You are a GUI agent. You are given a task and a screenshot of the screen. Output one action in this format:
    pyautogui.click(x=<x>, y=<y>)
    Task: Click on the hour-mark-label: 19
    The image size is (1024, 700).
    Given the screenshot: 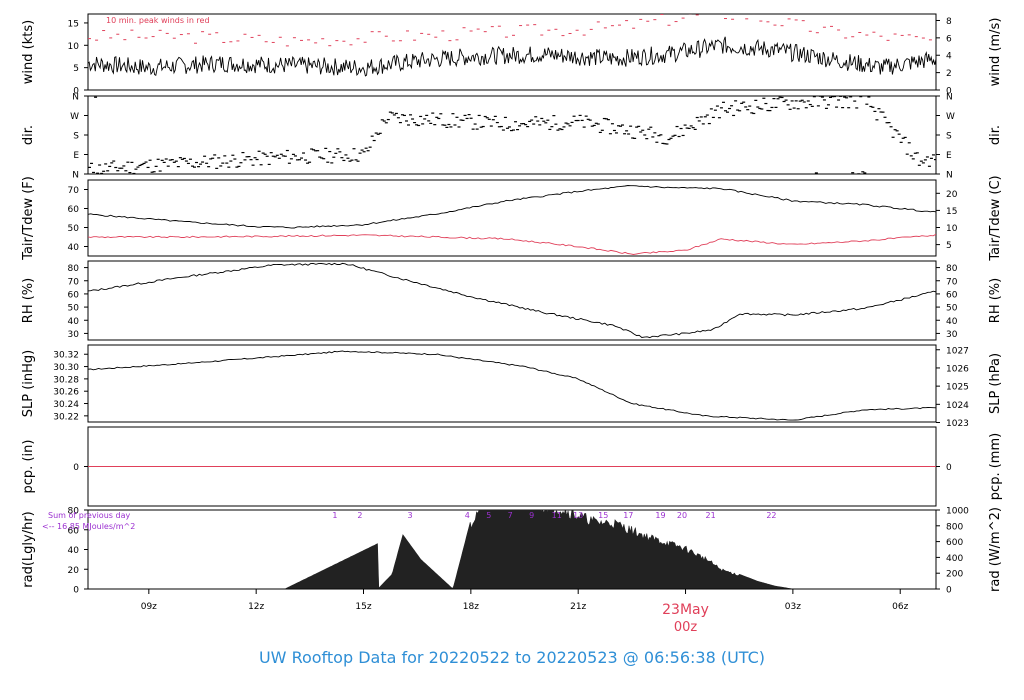 What is the action you would take?
    pyautogui.click(x=660, y=515)
    